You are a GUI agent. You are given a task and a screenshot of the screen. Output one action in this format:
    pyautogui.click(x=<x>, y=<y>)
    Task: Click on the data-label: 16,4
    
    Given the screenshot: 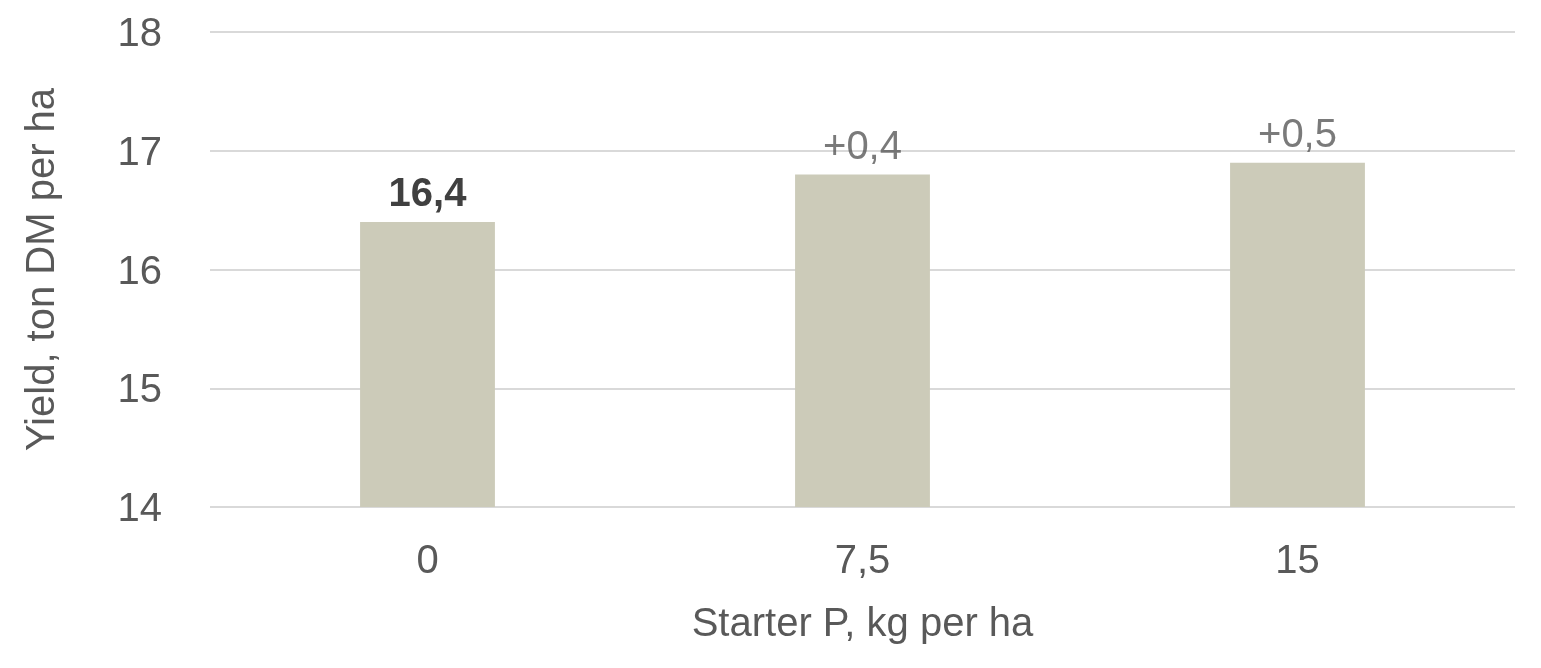 What is the action you would take?
    pyautogui.click(x=428, y=192)
    